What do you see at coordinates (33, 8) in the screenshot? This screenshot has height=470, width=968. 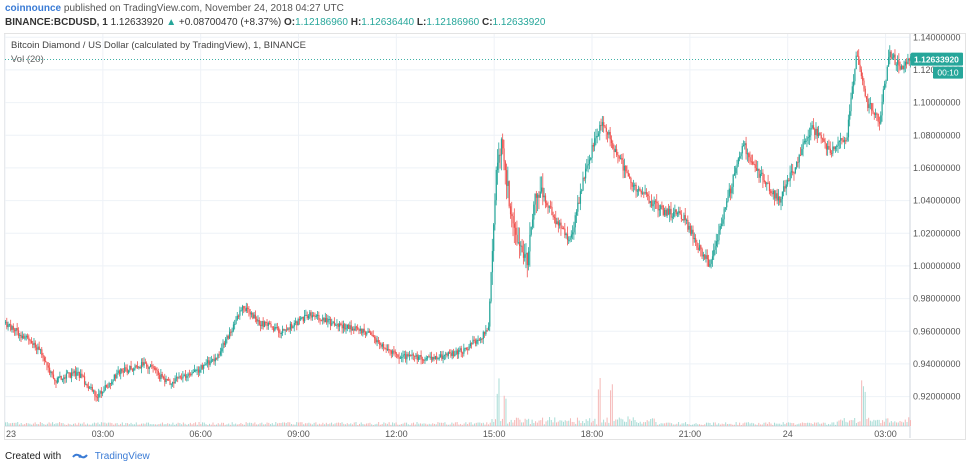 I see `publisher-name: coinnounce` at bounding box center [33, 8].